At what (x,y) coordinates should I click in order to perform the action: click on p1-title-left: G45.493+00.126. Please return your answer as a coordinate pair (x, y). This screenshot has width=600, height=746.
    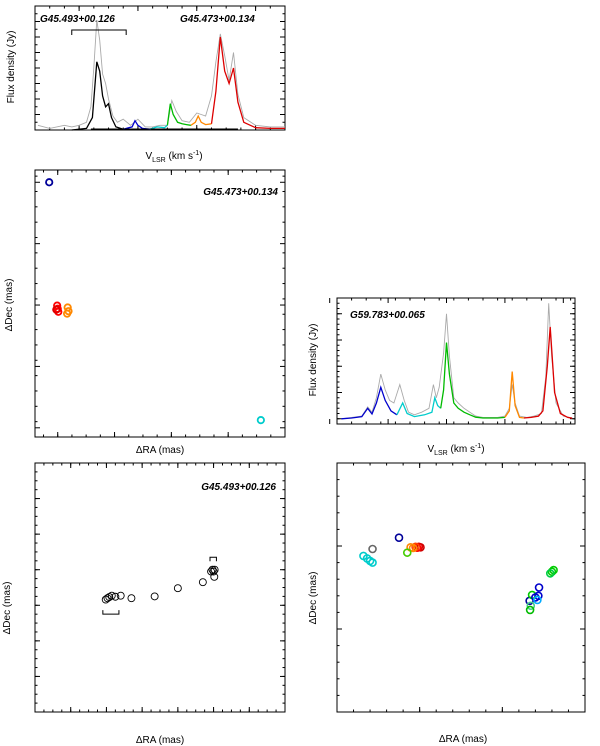
    Looking at the image, I should click on (77, 19).